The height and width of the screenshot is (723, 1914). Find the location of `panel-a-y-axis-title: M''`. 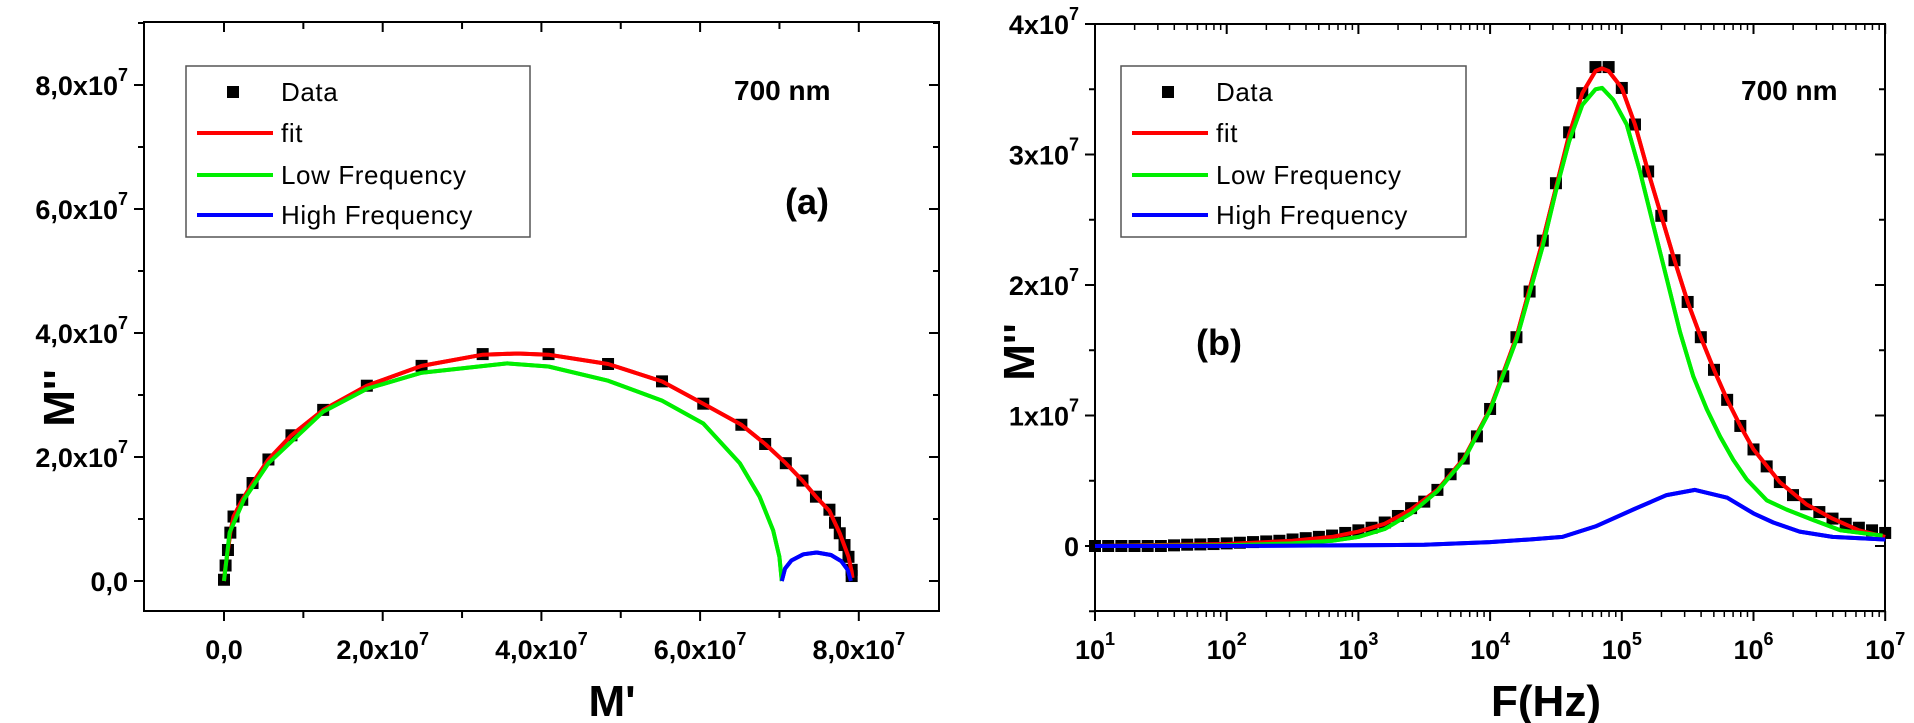

panel-a-y-axis-title: M'' is located at coordinates (59, 398).